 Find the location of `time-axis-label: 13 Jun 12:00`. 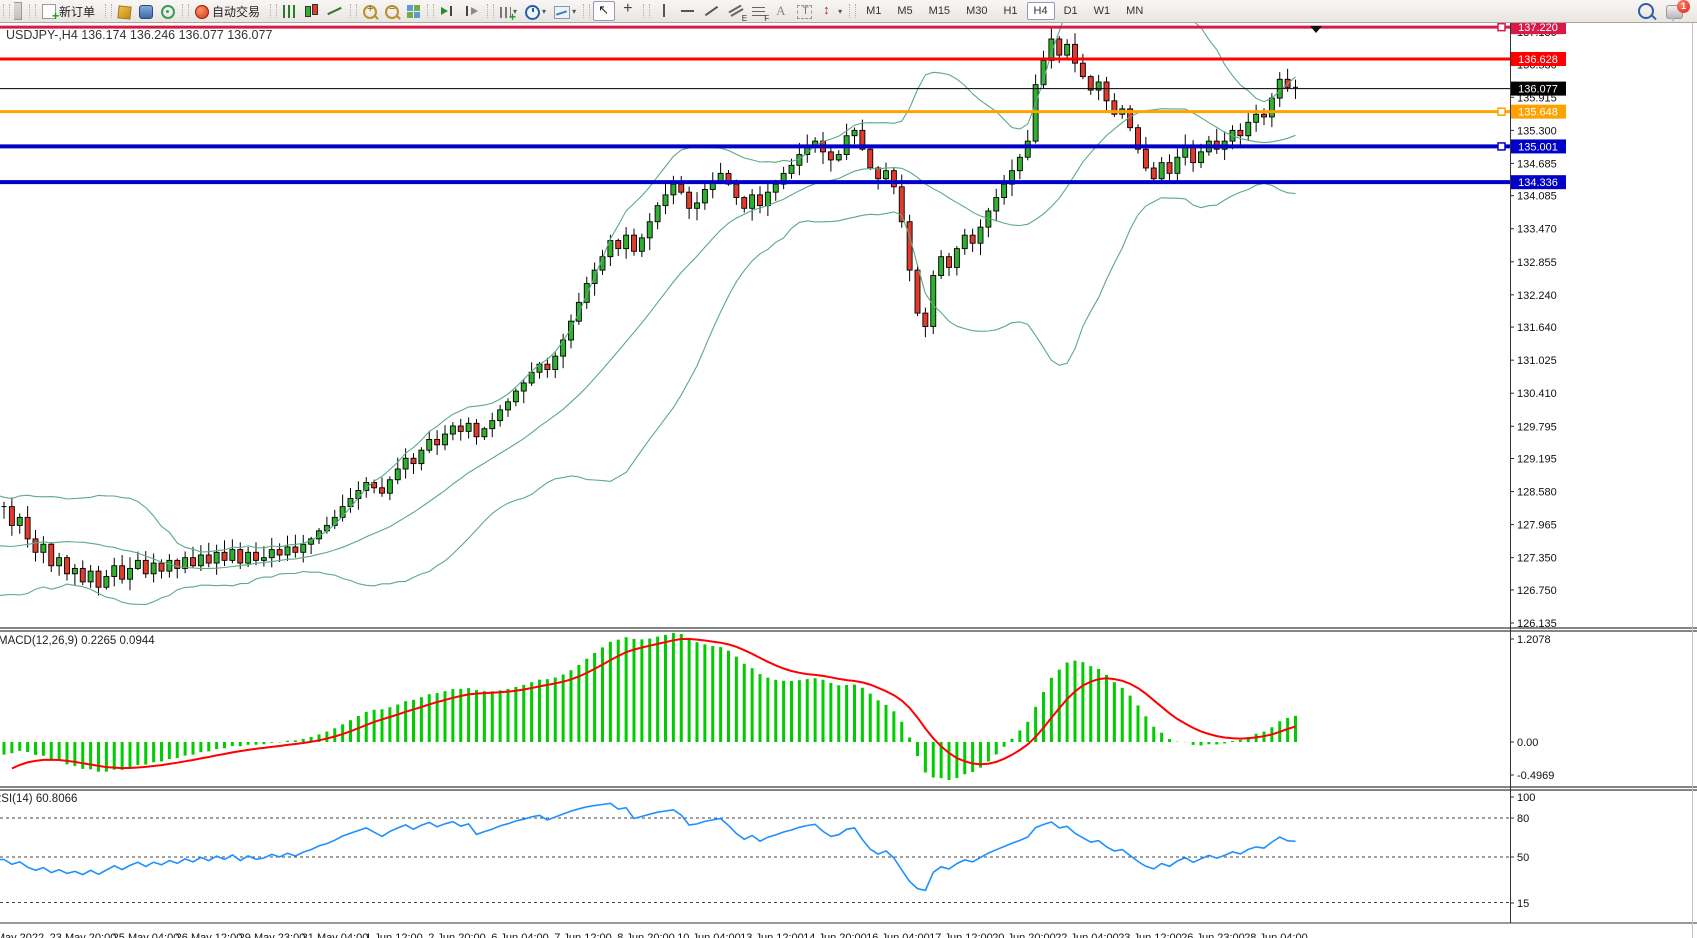

time-axis-label: 13 Jun 12:00 is located at coordinates (772, 935).